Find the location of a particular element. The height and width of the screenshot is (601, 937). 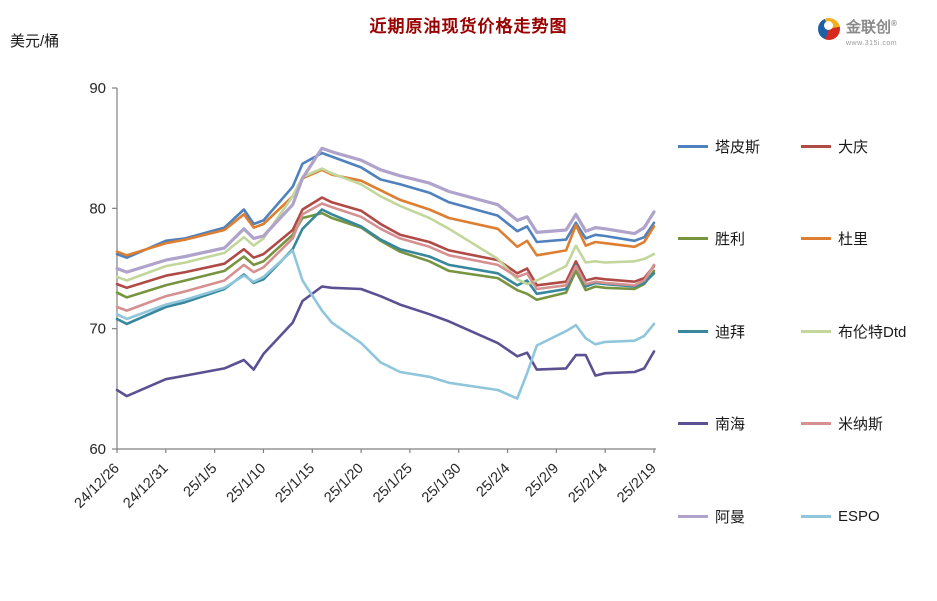

x-tick-label: 24/12/31 is located at coordinates (145, 486).